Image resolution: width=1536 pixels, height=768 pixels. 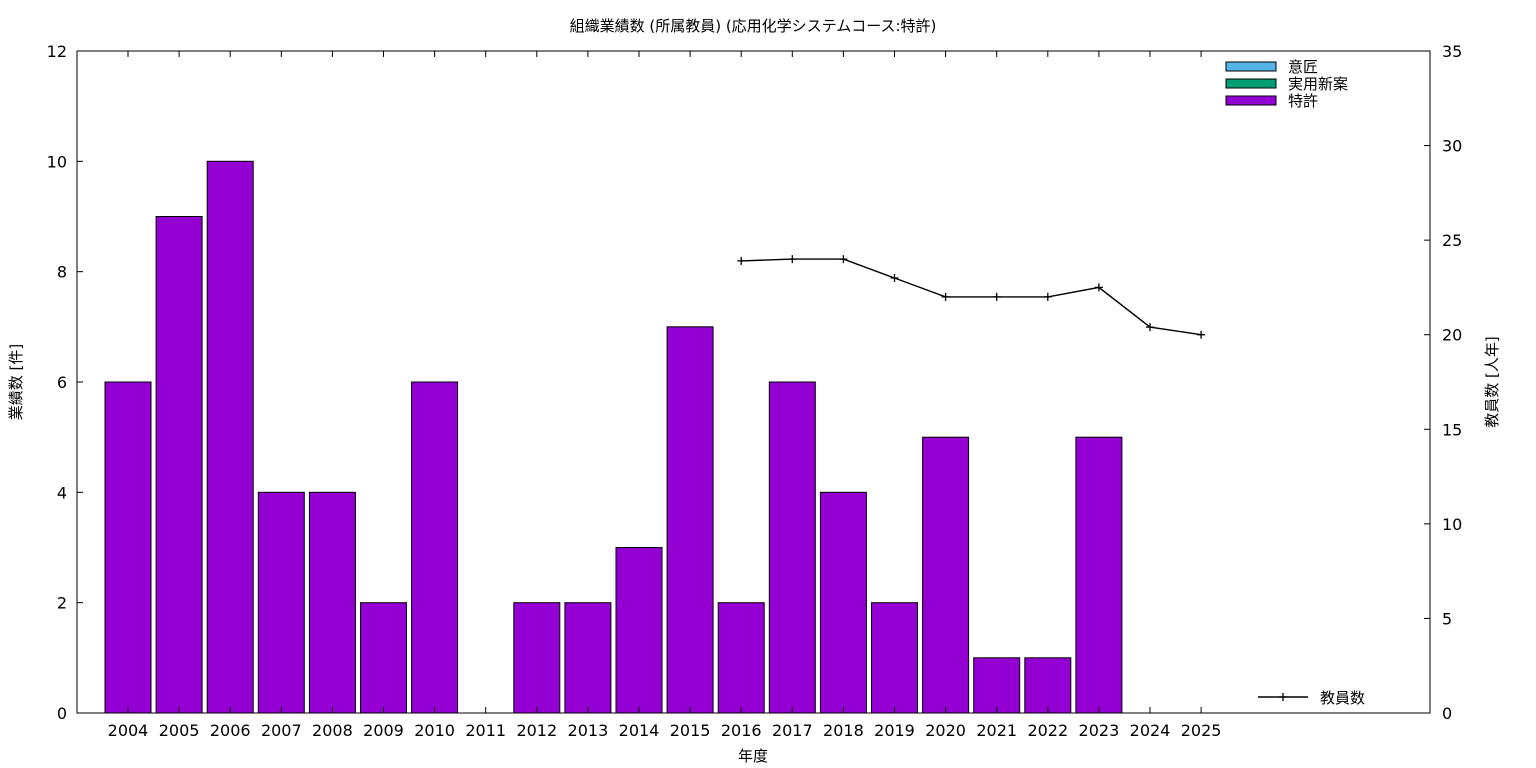 I want to click on y2-tick-label-35: 35, so click(x=1452, y=51).